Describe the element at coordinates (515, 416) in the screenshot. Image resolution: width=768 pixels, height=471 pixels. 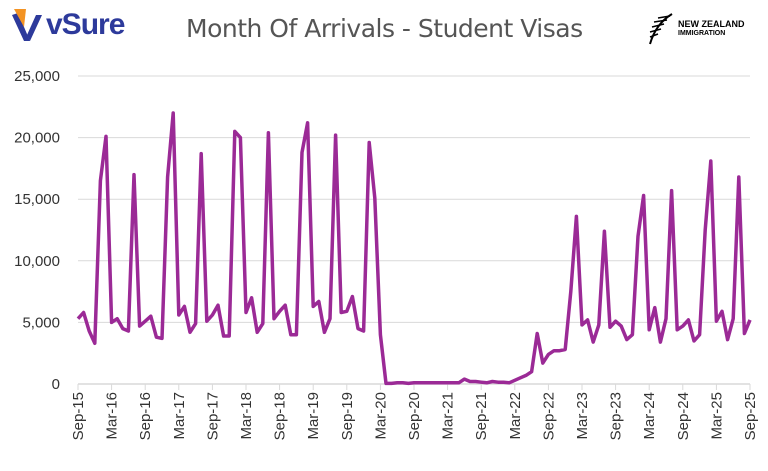
I see `x-tick-label: Mar-22` at that location.